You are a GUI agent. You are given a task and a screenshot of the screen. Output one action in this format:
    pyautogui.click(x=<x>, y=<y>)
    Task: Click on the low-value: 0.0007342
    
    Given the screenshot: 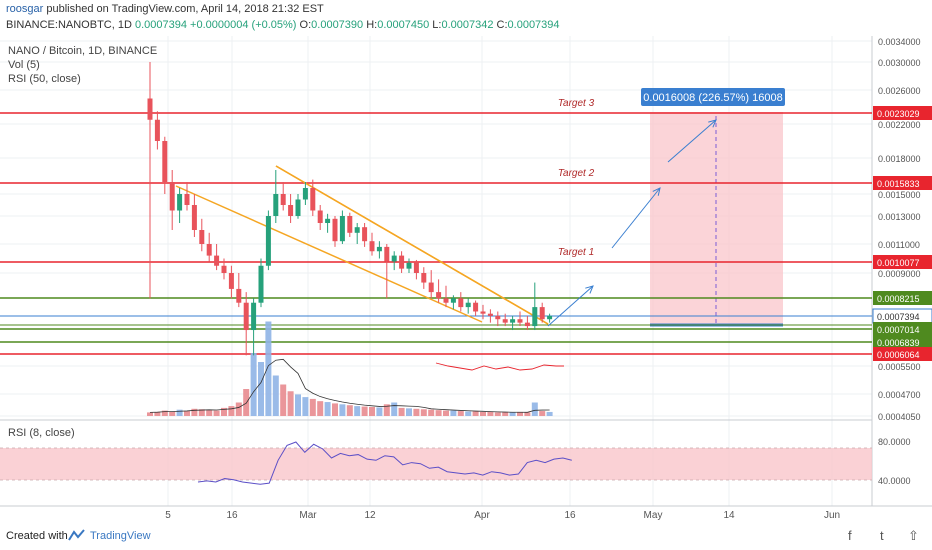 What is the action you would take?
    pyautogui.click(x=467, y=25)
    